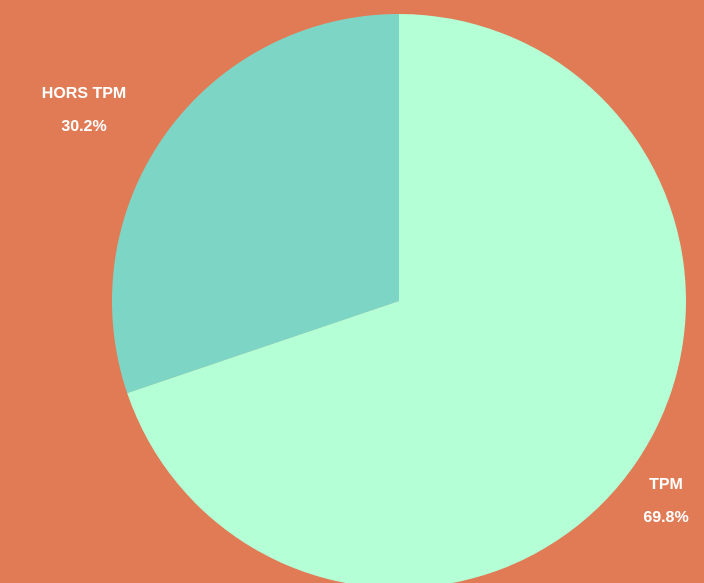 The width and height of the screenshot is (704, 583). Describe the element at coordinates (665, 517) in the screenshot. I see `slice-value-tpm: 69.8%` at that location.